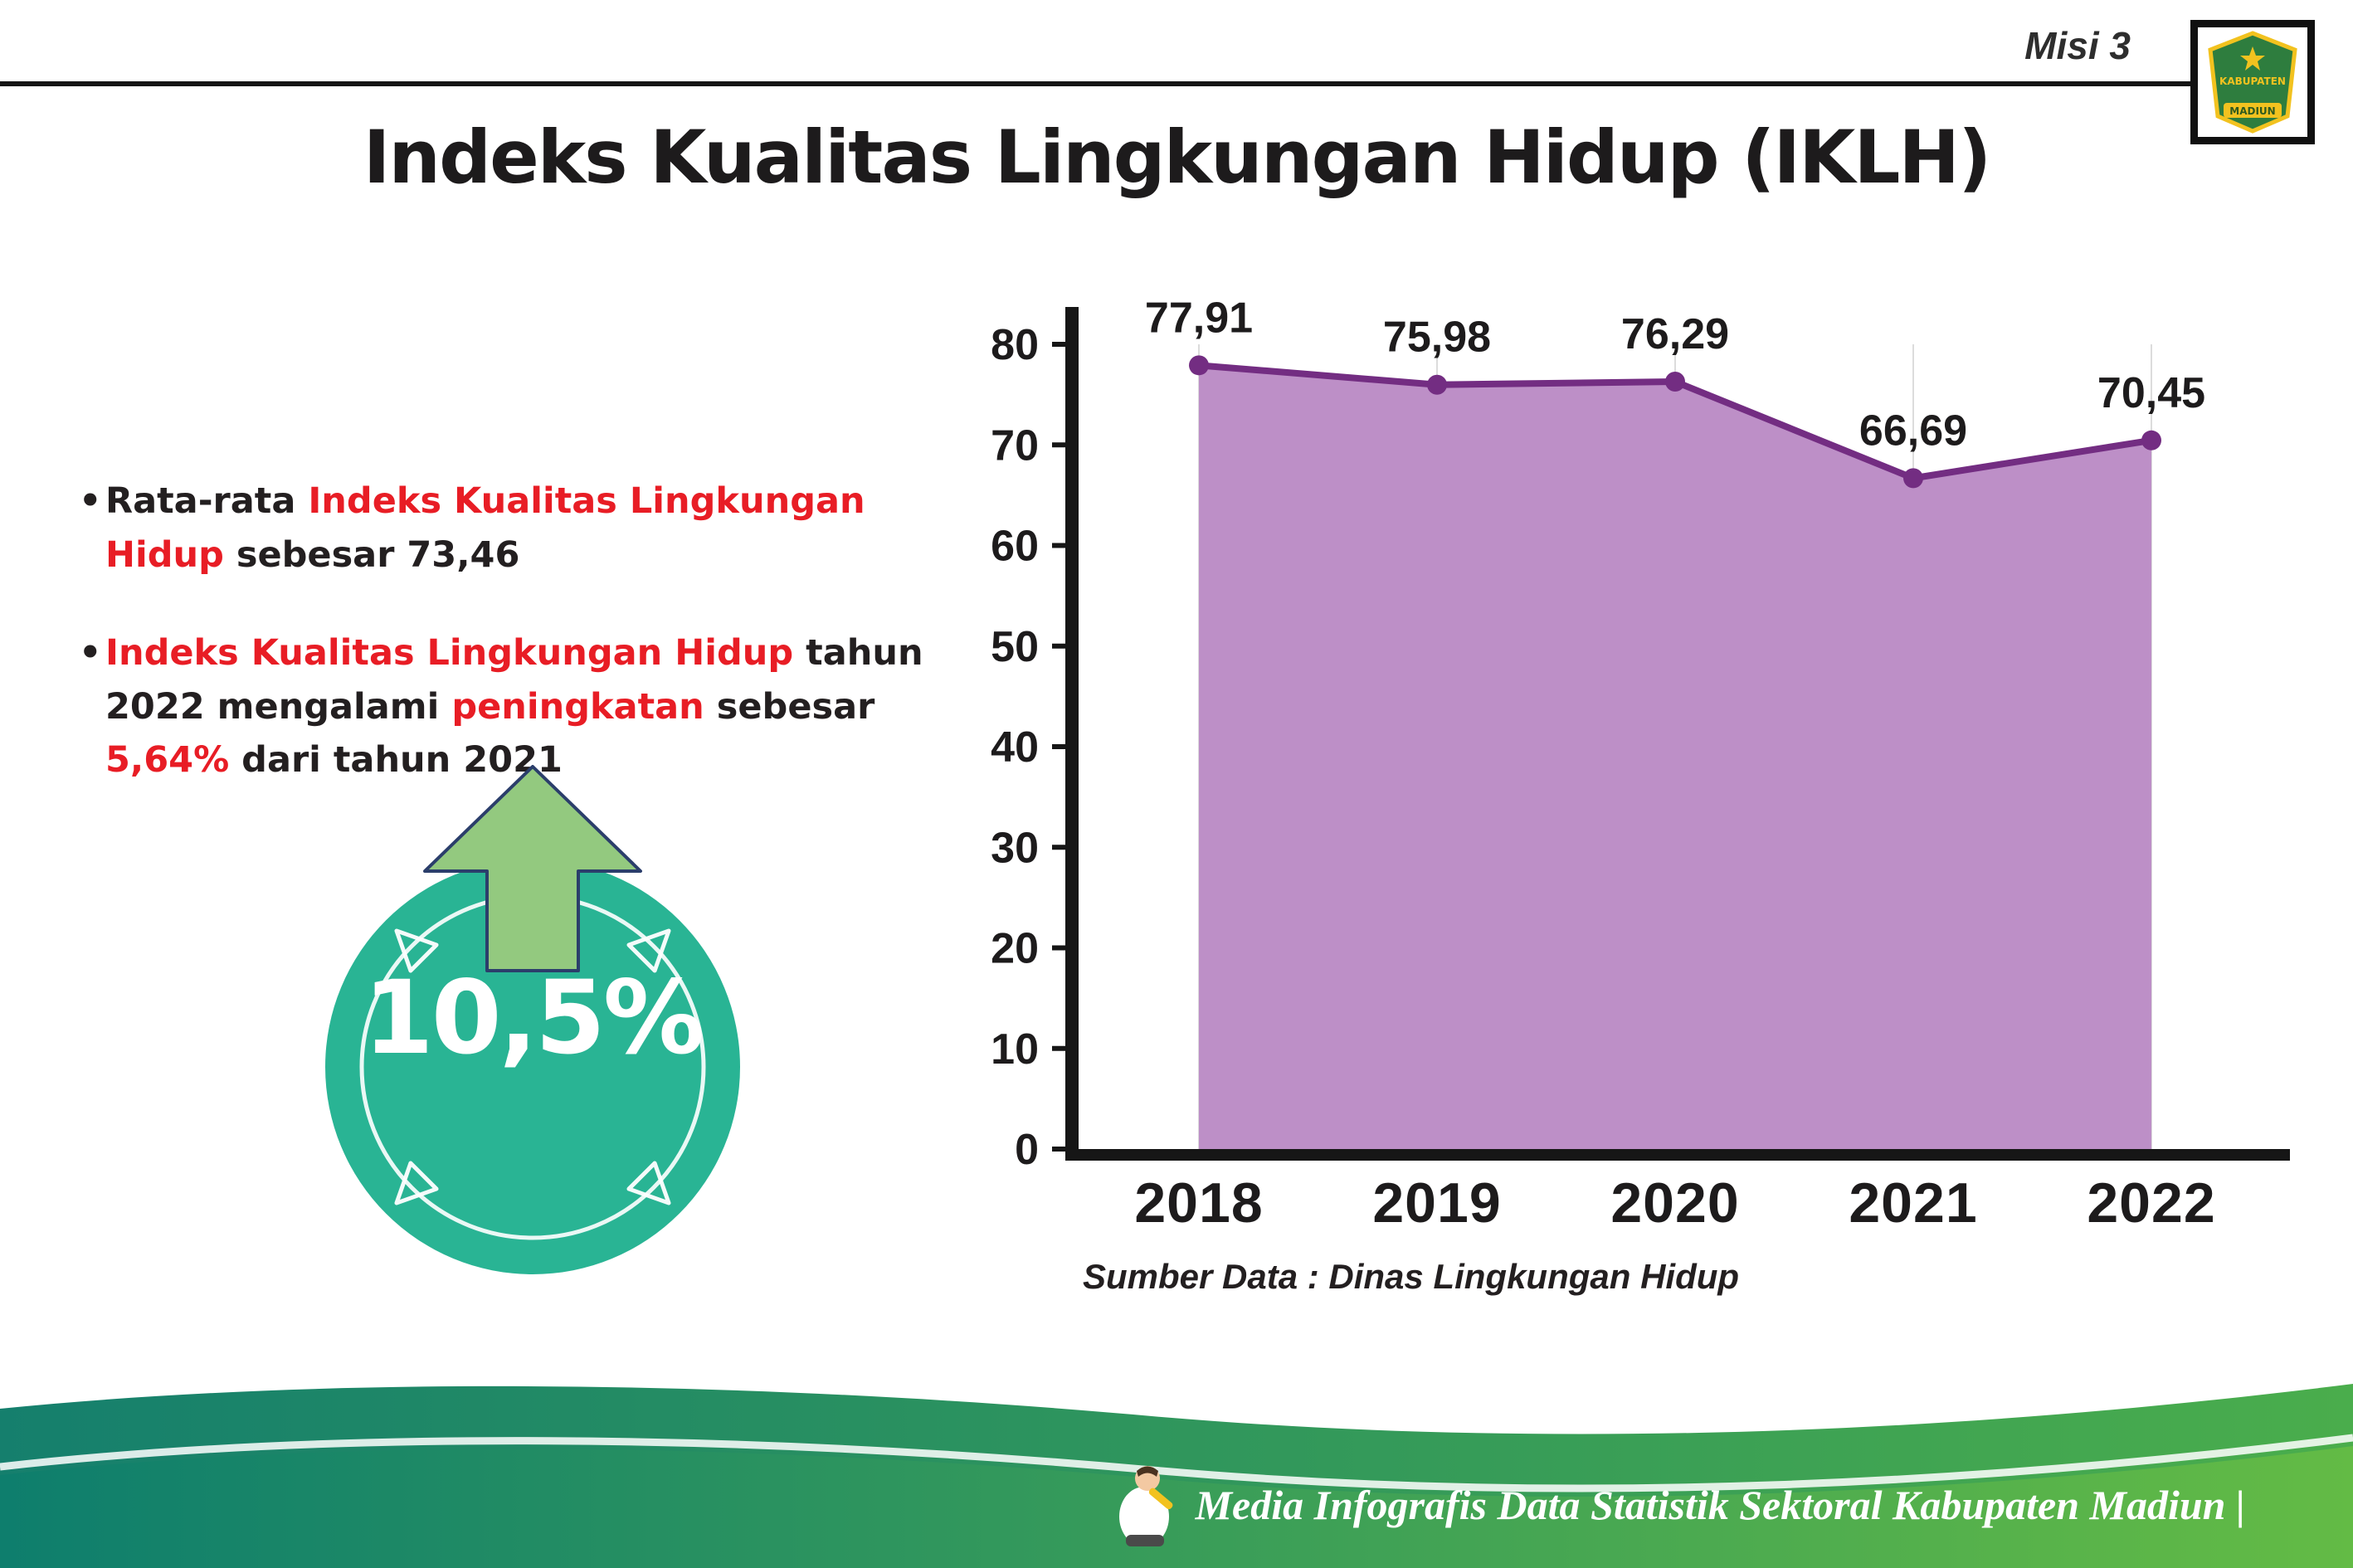 The width and height of the screenshot is (2353, 1568). I want to click on header-rule, so click(1095, 83).